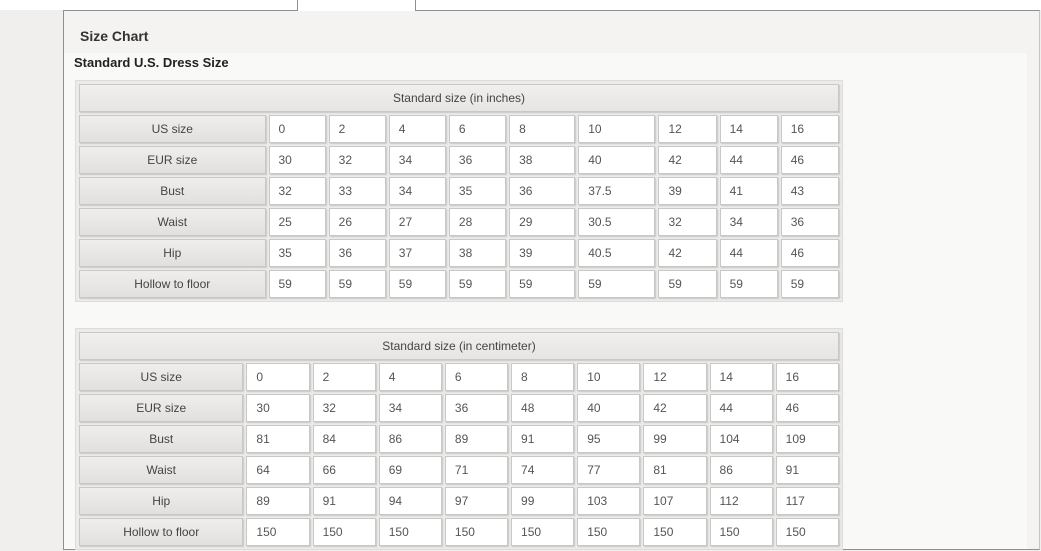 This screenshot has height=551, width=1041. Describe the element at coordinates (357, 129) in the screenshot. I see `cell-value: 2` at that location.